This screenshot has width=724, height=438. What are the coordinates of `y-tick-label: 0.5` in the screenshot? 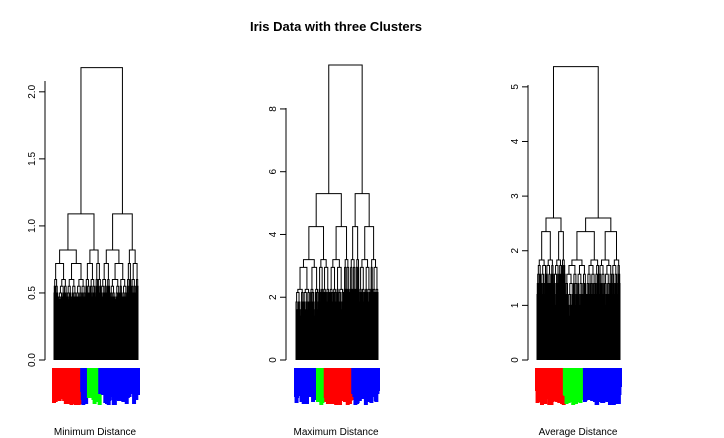 It's located at (32, 293).